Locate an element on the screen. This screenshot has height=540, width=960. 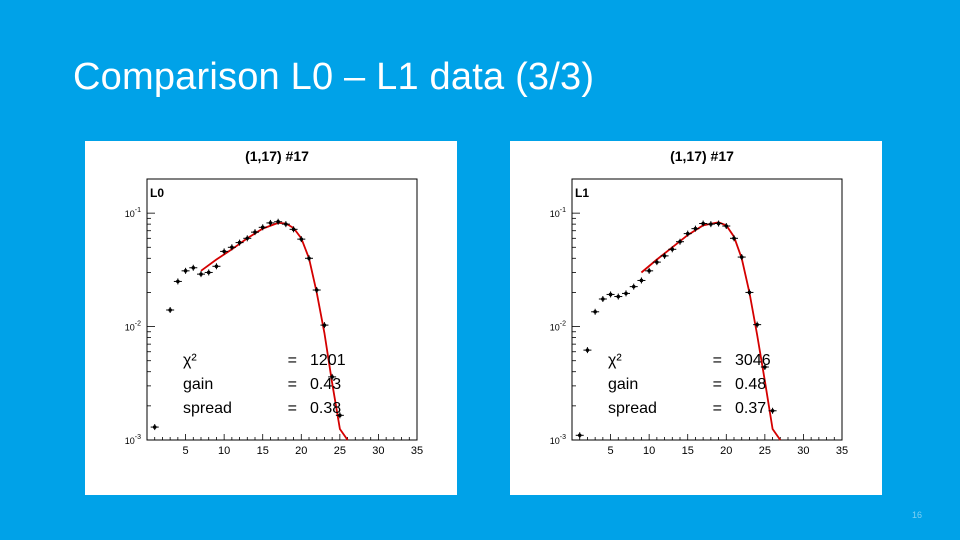
fit-param-value: 3046 is located at coordinates (753, 360).